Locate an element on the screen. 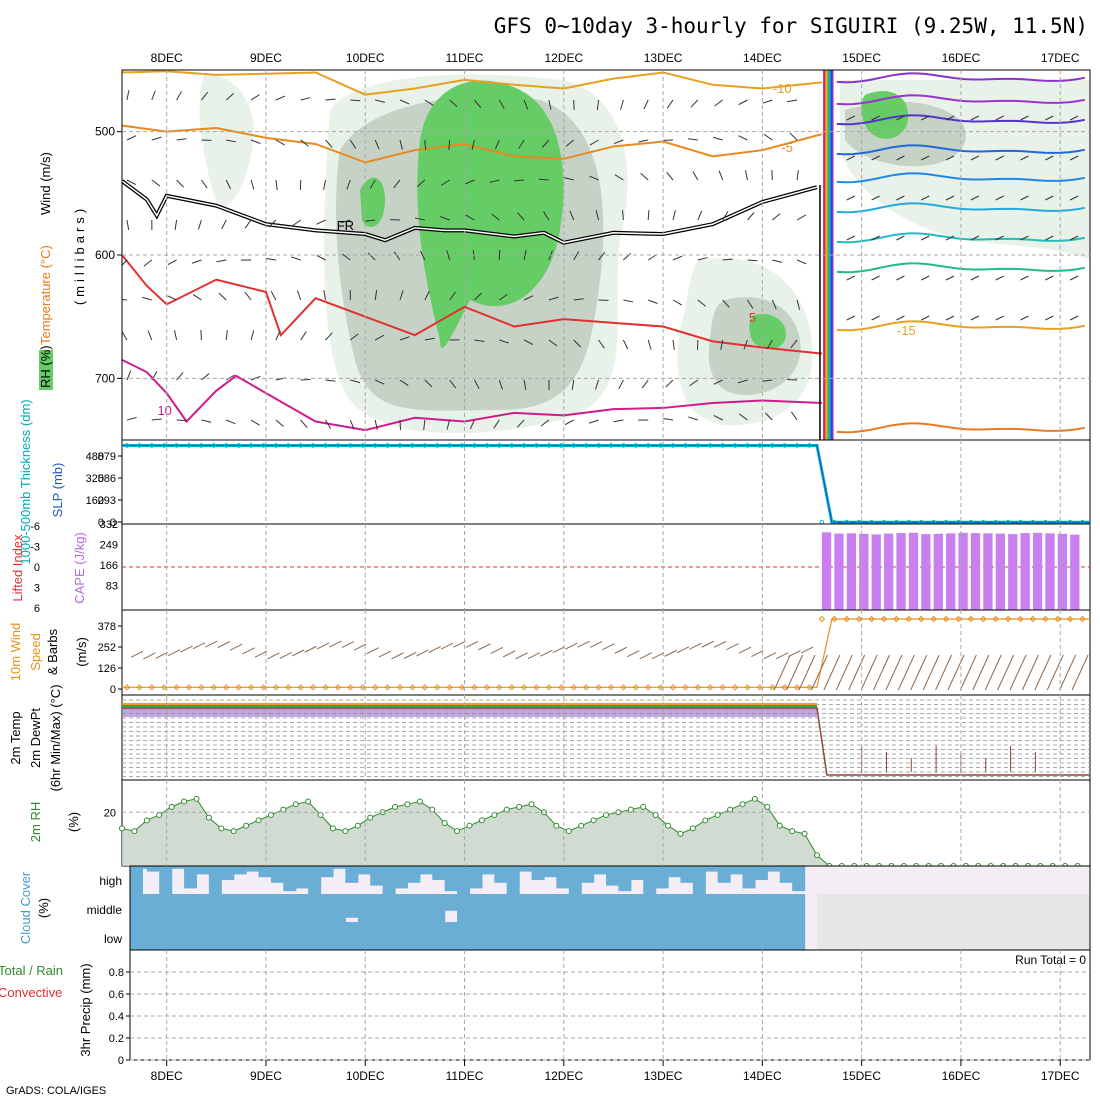  precip-tick-label: 0.2 is located at coordinates (116, 1039).